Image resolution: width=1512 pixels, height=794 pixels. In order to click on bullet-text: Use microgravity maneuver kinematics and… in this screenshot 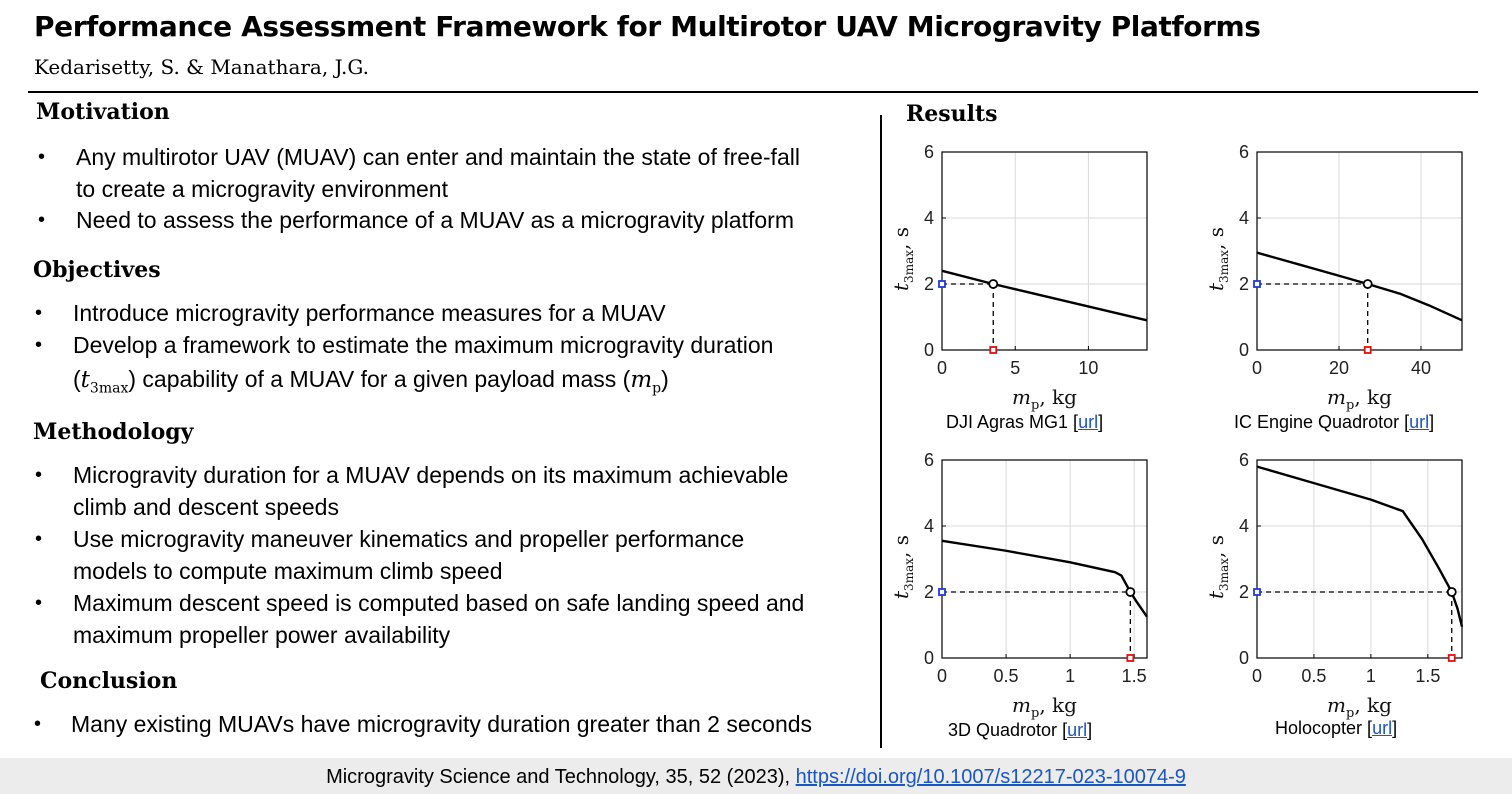, I will do `click(409, 539)`.